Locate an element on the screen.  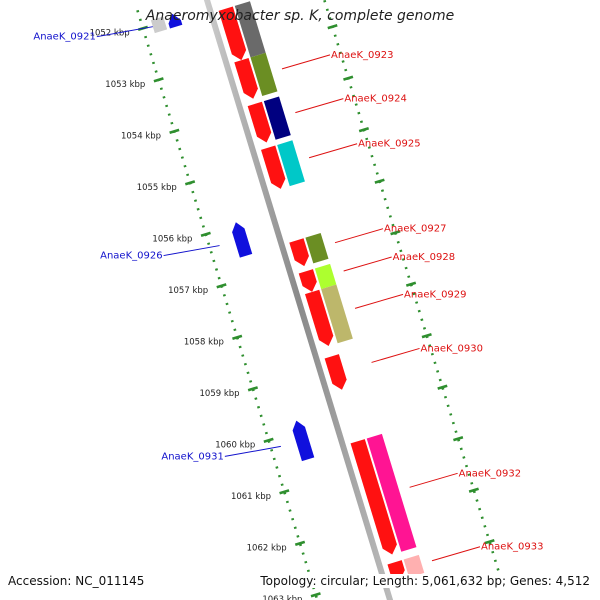
scale-label: 1059 kbp is located at coordinates (220, 394).